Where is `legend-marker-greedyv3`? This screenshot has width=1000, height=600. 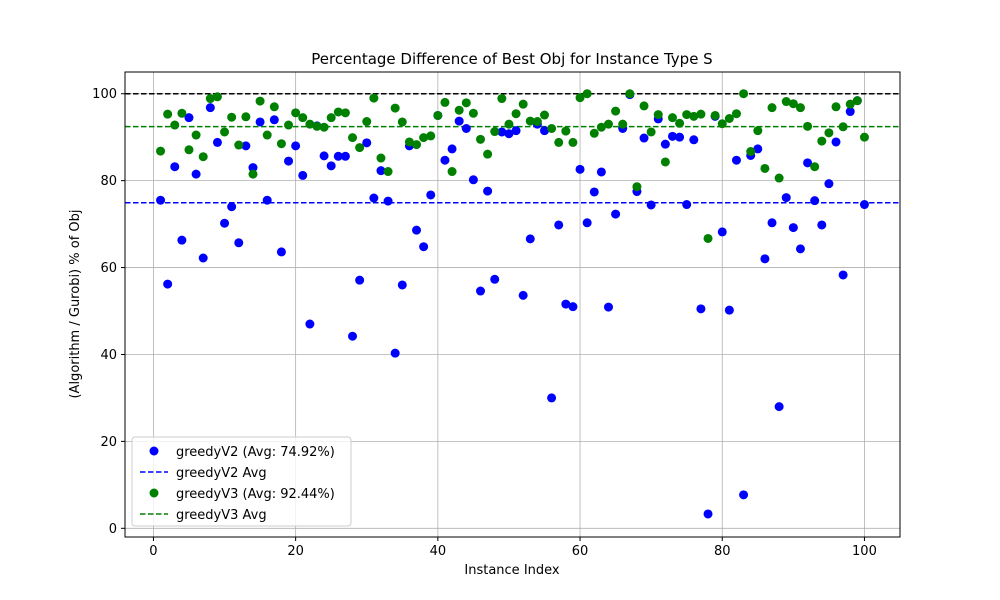 legend-marker-greedyv3 is located at coordinates (154, 493).